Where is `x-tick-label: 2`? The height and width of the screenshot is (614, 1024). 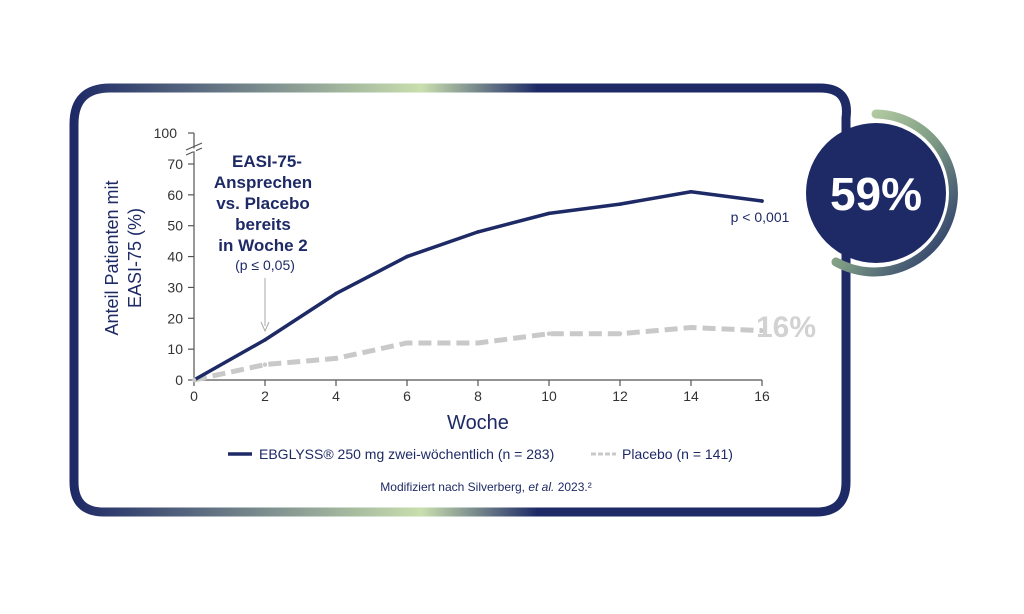
x-tick-label: 2 is located at coordinates (265, 396).